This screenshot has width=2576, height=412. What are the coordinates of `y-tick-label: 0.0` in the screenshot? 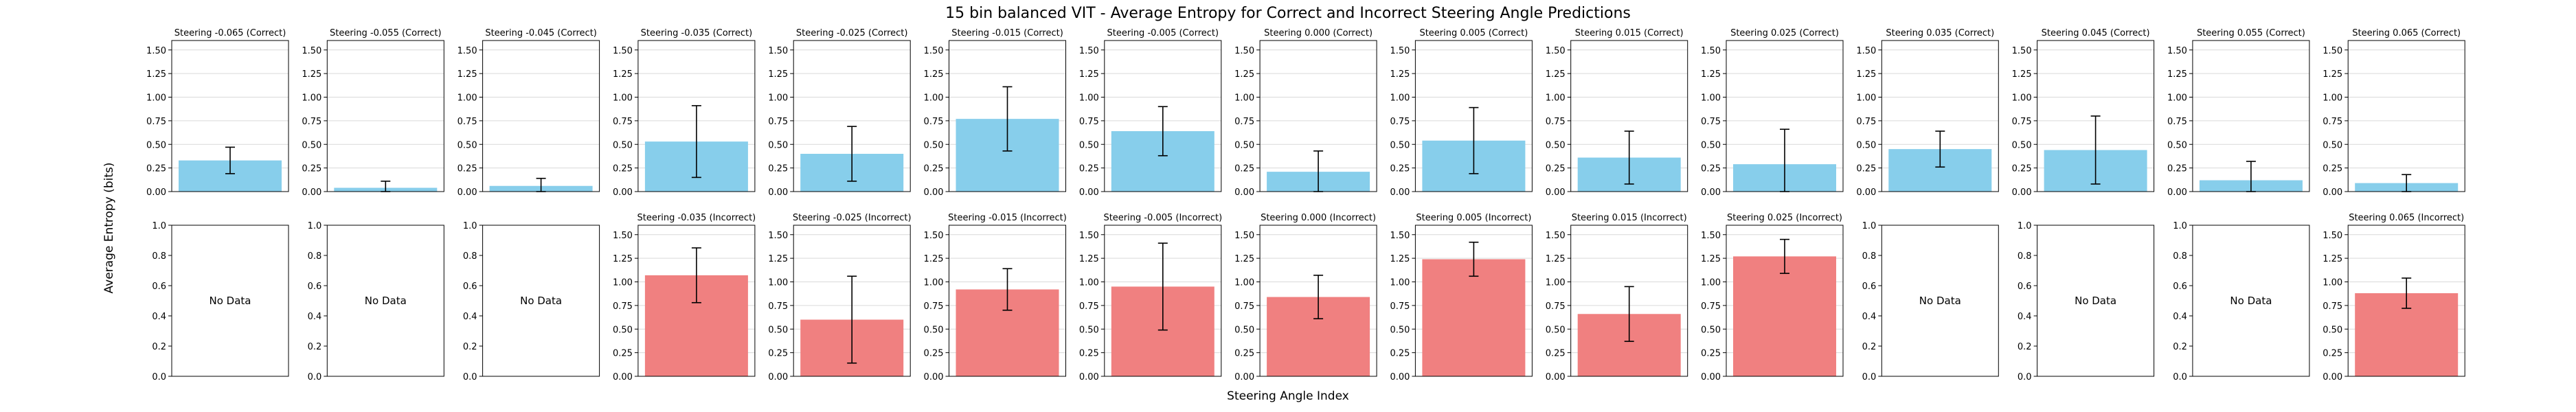 It's located at (315, 377).